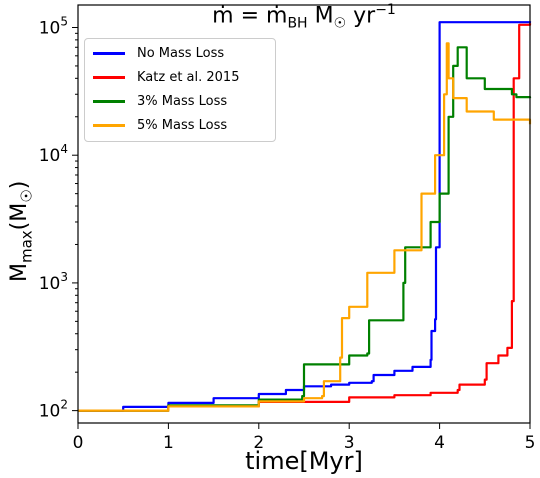 The height and width of the screenshot is (478, 540). I want to click on x-axis-label: time[Myr], so click(304, 461).